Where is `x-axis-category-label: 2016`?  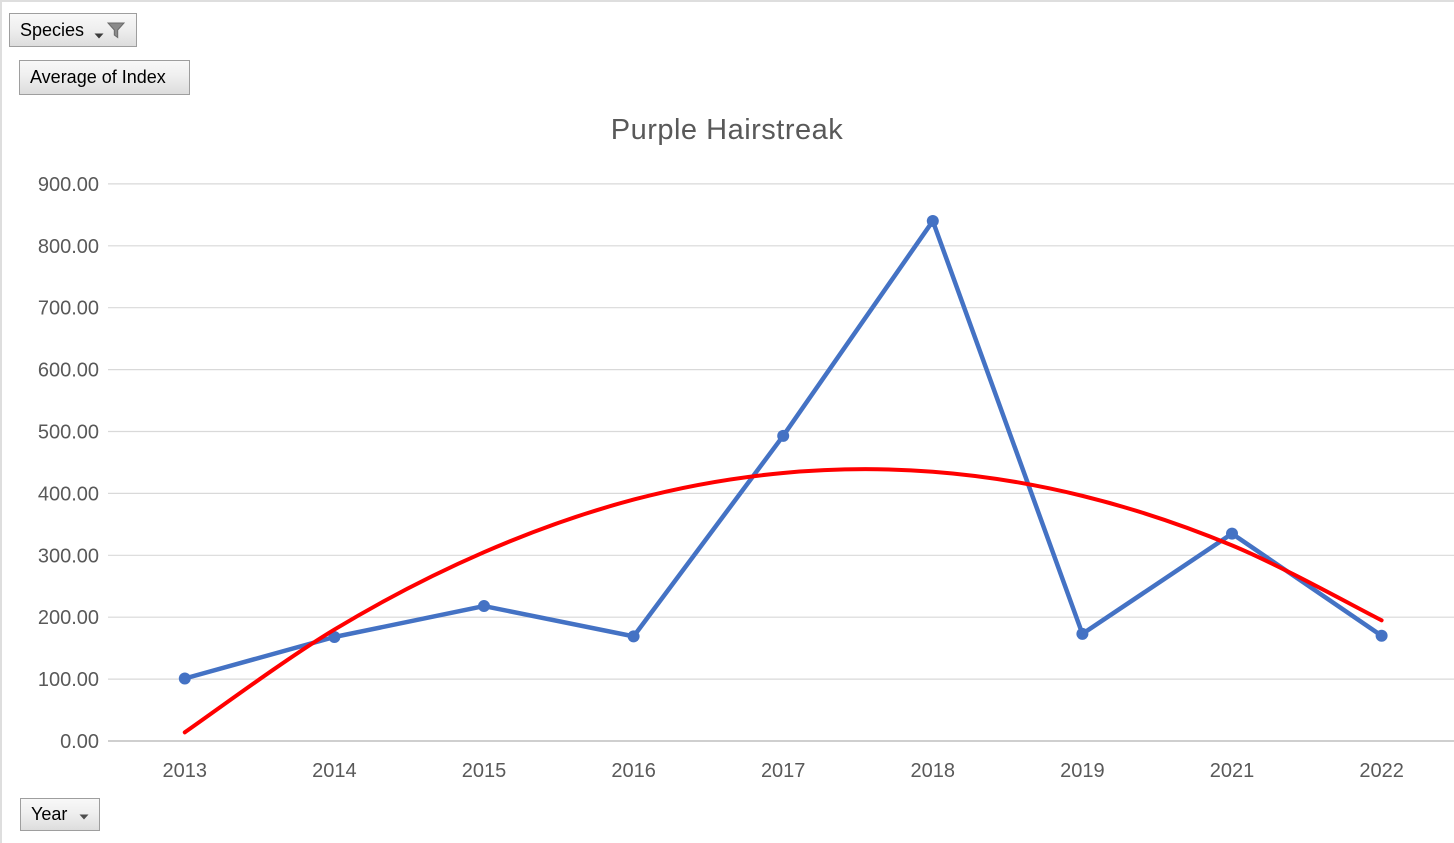
x-axis-category-label: 2016 is located at coordinates (633, 771).